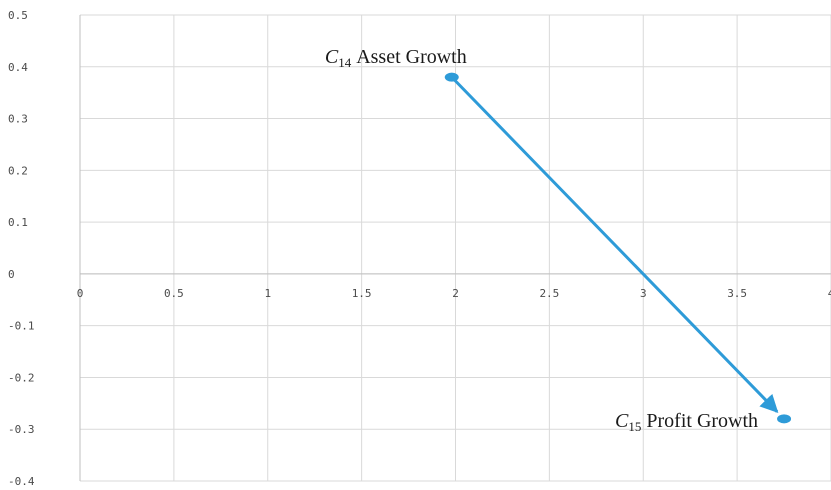 This screenshot has height=490, width=831. Describe the element at coordinates (18, 222) in the screenshot. I see `y-tick-label: 0.1` at that location.